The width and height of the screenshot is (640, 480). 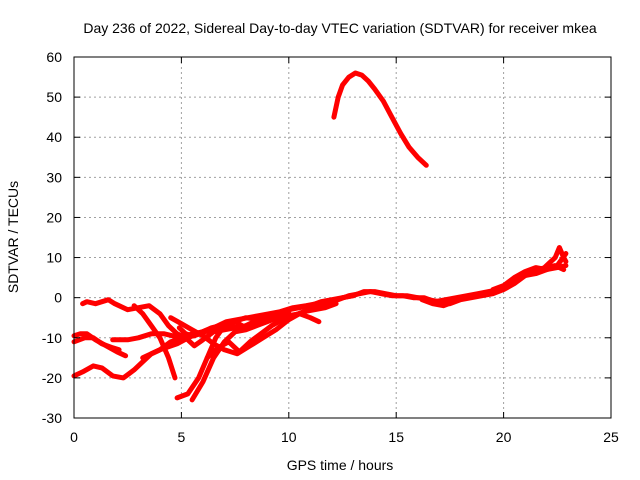 I want to click on x-tick-labels: 0 5 10 15 20 25, so click(x=344, y=437).